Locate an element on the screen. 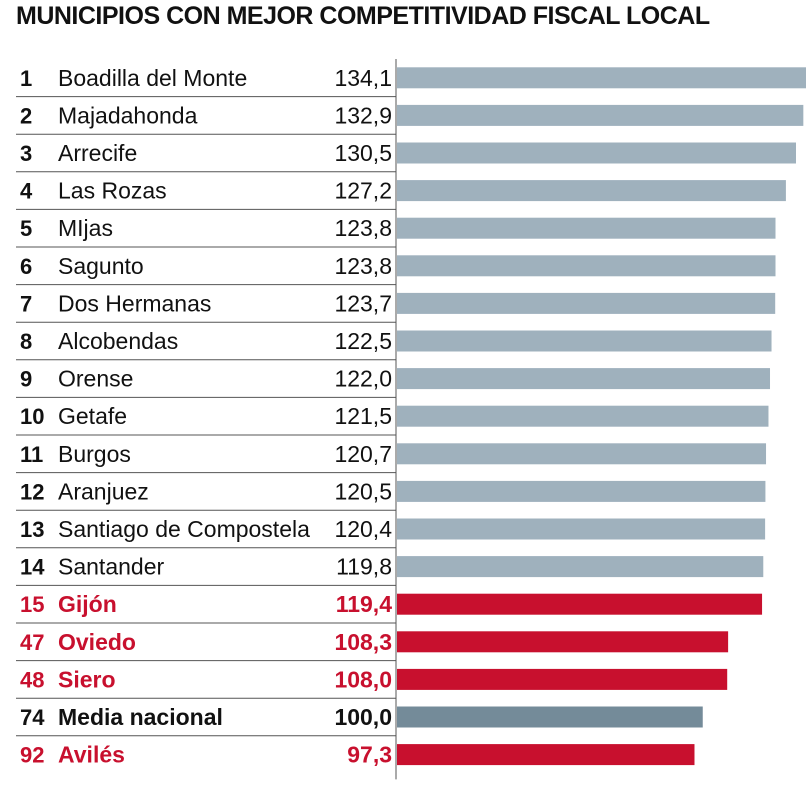 The width and height of the screenshot is (806, 786). chart-row: 3 Arrecife 130,5 is located at coordinates (406, 156).